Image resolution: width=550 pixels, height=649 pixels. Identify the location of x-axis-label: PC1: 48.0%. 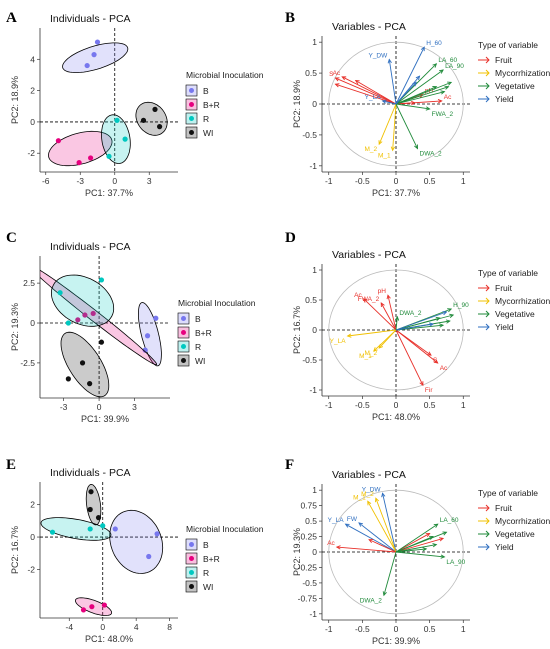
(109, 639).